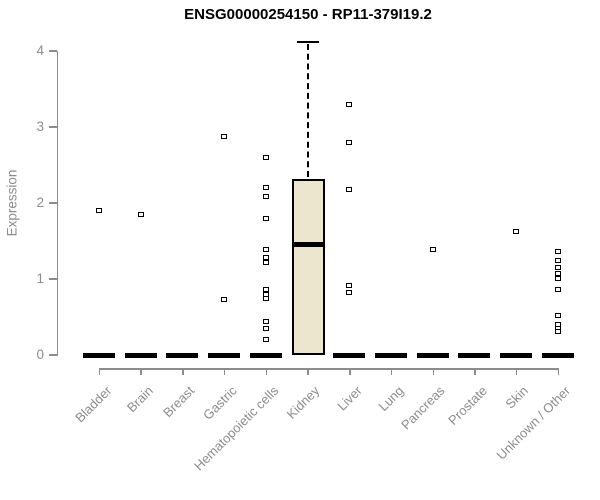  What do you see at coordinates (93, 404) in the screenshot?
I see `x-tick-label: Bladder` at bounding box center [93, 404].